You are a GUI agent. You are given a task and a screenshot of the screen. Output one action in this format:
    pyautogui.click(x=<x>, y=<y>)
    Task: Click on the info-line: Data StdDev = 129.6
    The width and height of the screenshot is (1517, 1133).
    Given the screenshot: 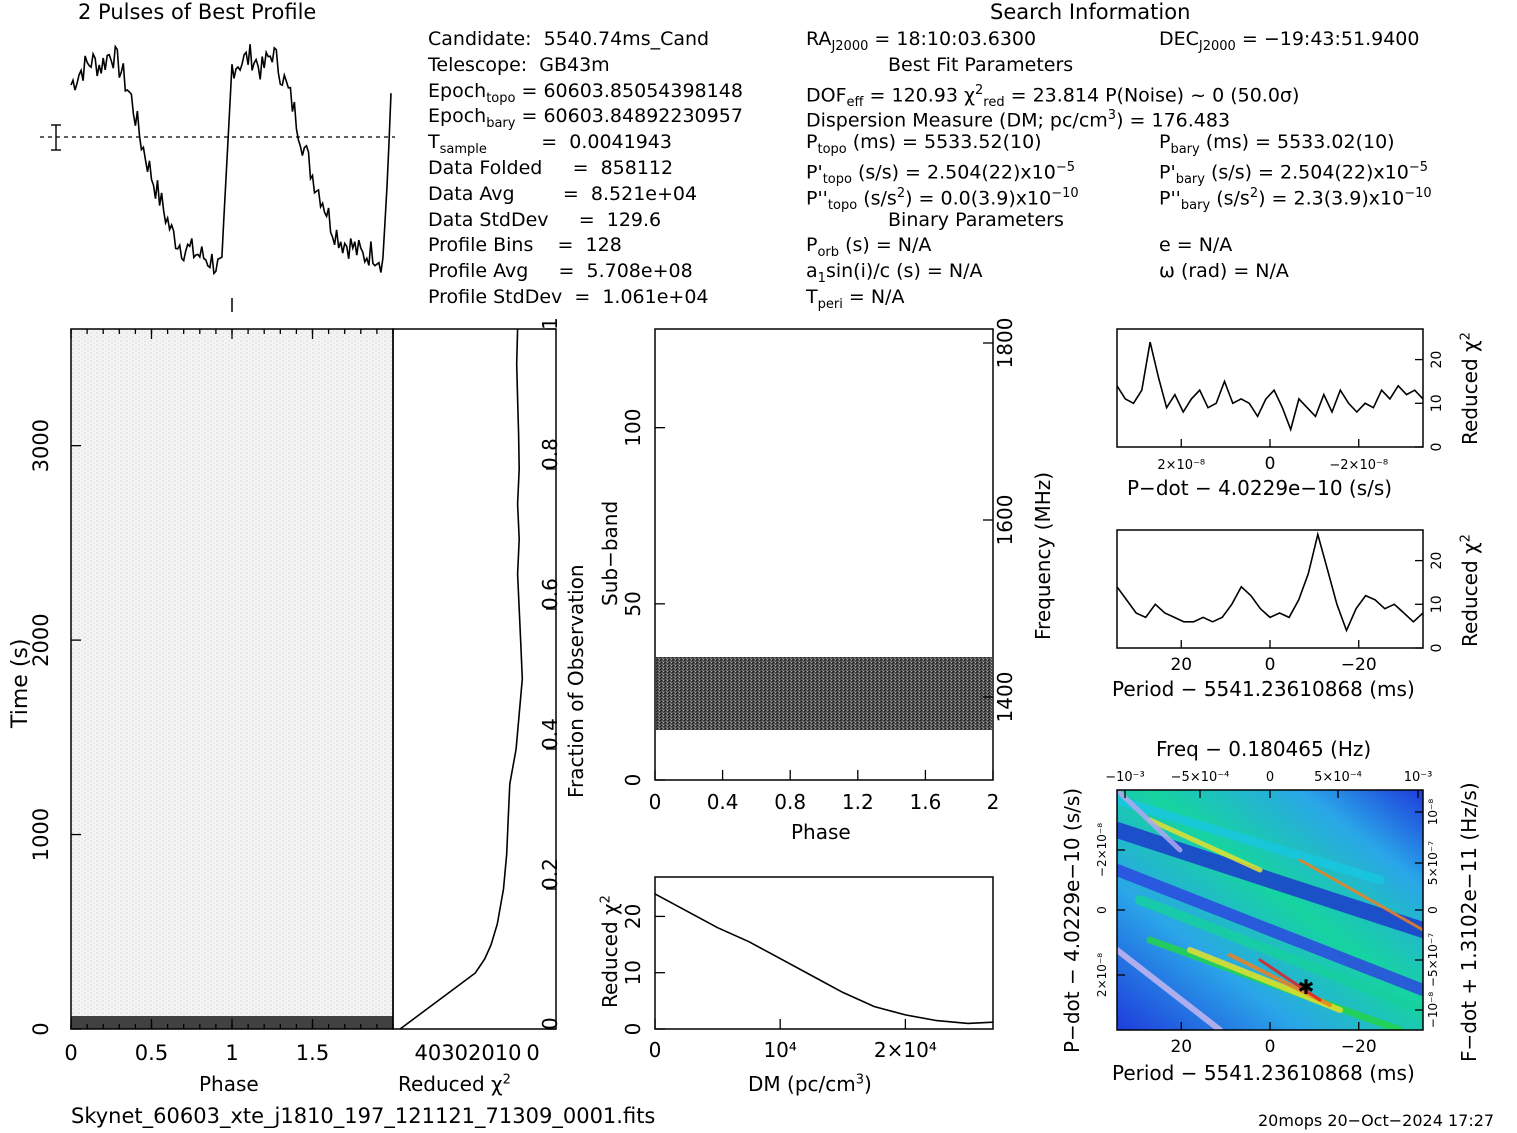 What is the action you would take?
    pyautogui.click(x=545, y=219)
    